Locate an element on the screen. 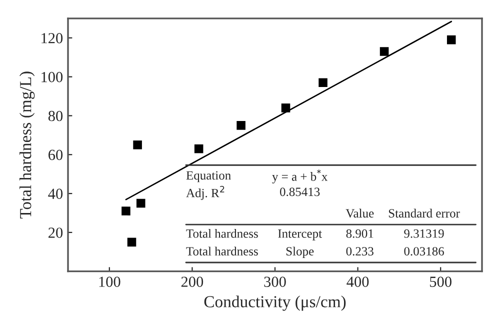 The height and width of the screenshot is (335, 500). annotation: Standard error is located at coordinates (424, 213).